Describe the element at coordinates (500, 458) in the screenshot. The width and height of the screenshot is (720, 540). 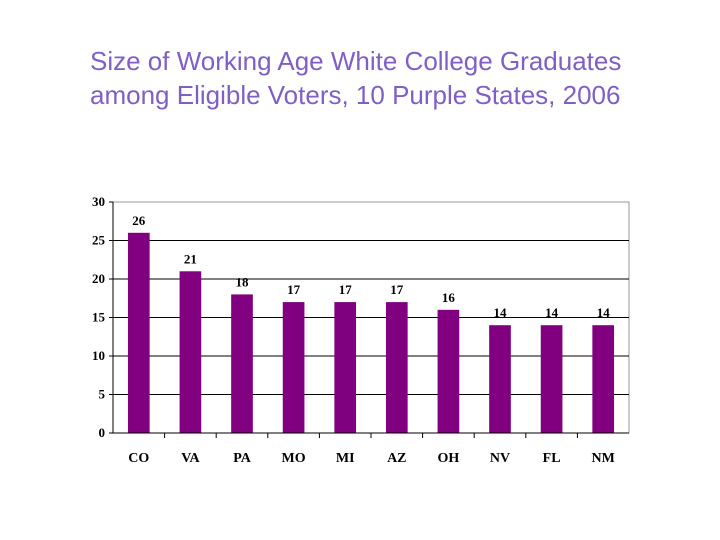
I see `x-tick-label-nv: NV` at that location.